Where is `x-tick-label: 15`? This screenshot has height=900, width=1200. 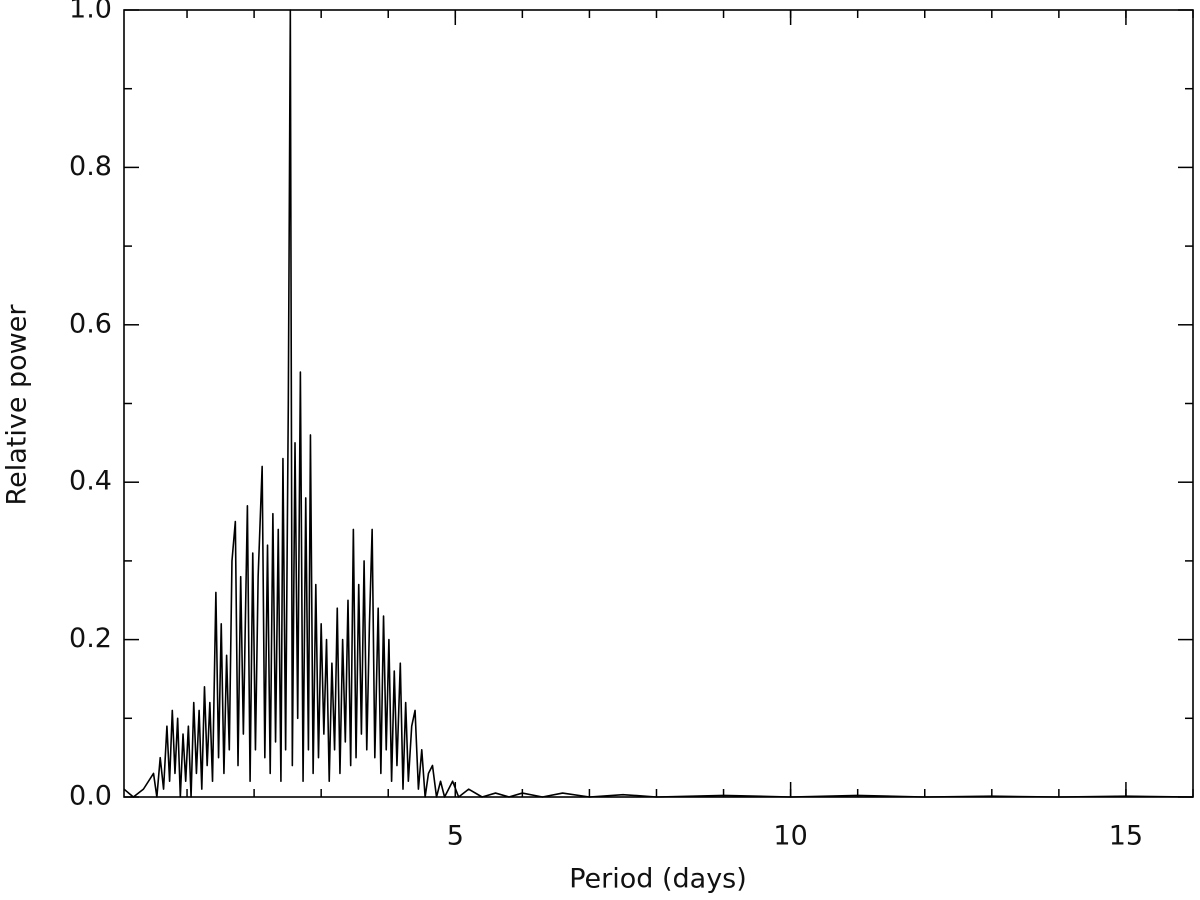 x-tick-label: 15 is located at coordinates (1126, 836).